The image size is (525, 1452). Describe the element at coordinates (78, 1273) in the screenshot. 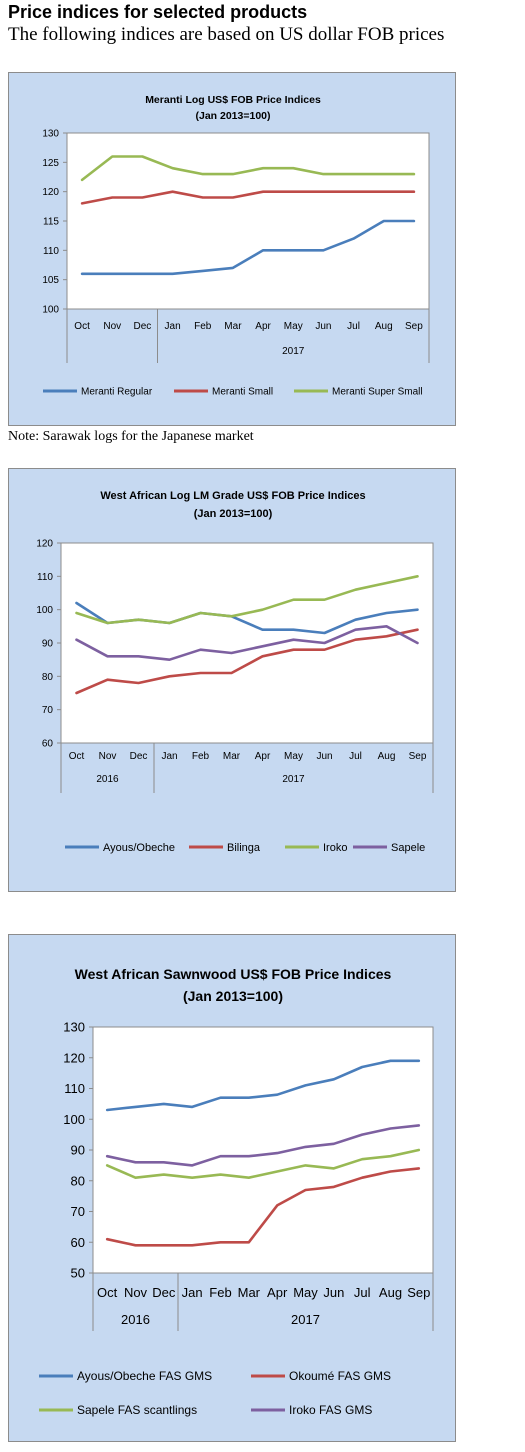

I see `y-tick-label: 50` at that location.